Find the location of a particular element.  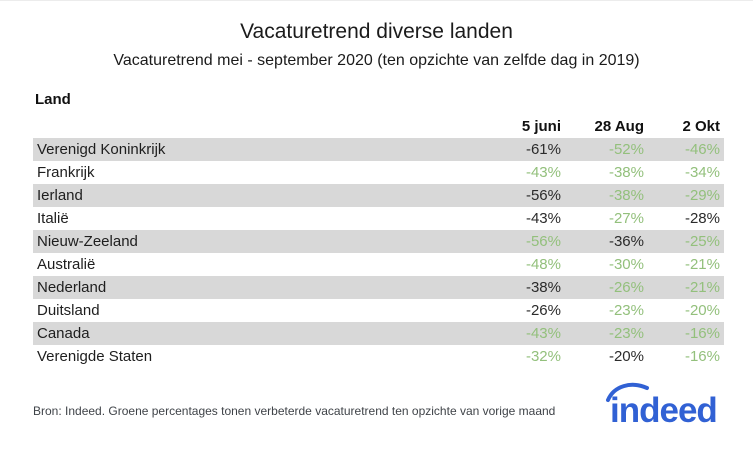

country-name: Australië is located at coordinates (66, 264).